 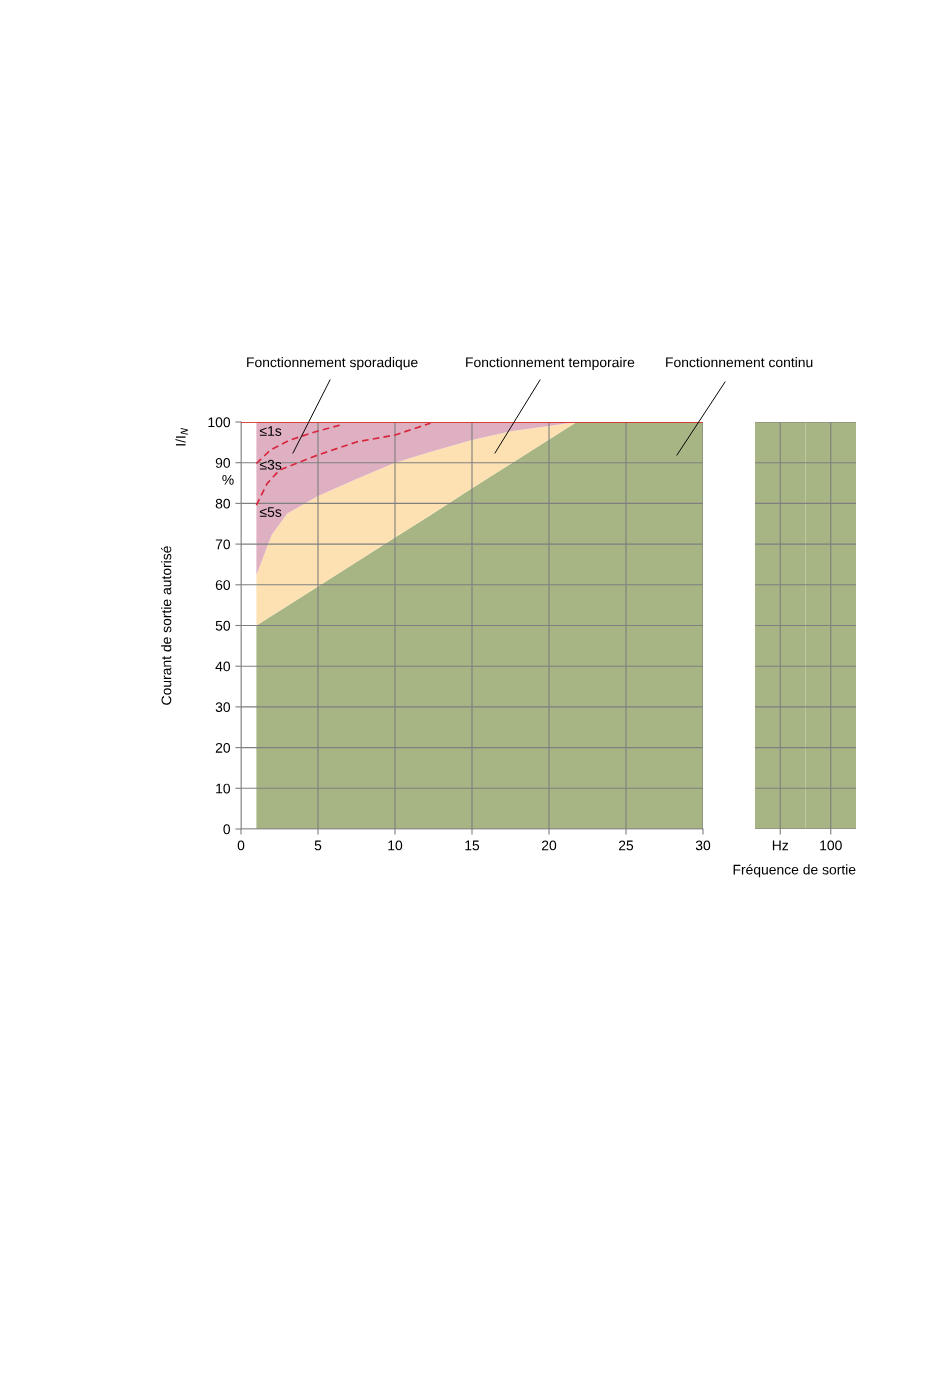 I want to click on x-tick-label: 10, so click(x=395, y=845).